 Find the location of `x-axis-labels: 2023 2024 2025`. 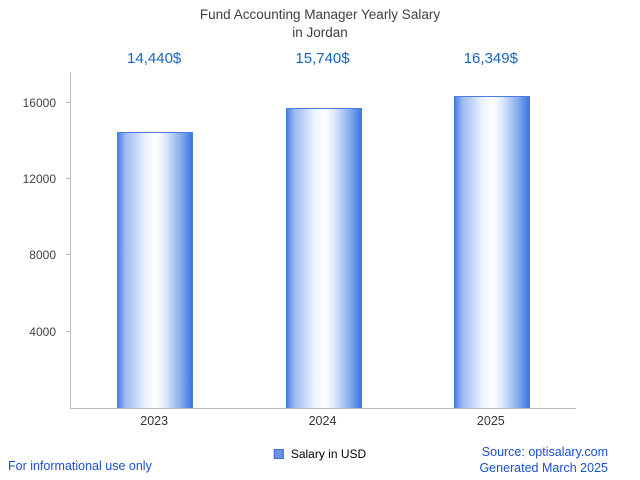

x-axis-labels: 2023 2024 2025 is located at coordinates (322, 423).